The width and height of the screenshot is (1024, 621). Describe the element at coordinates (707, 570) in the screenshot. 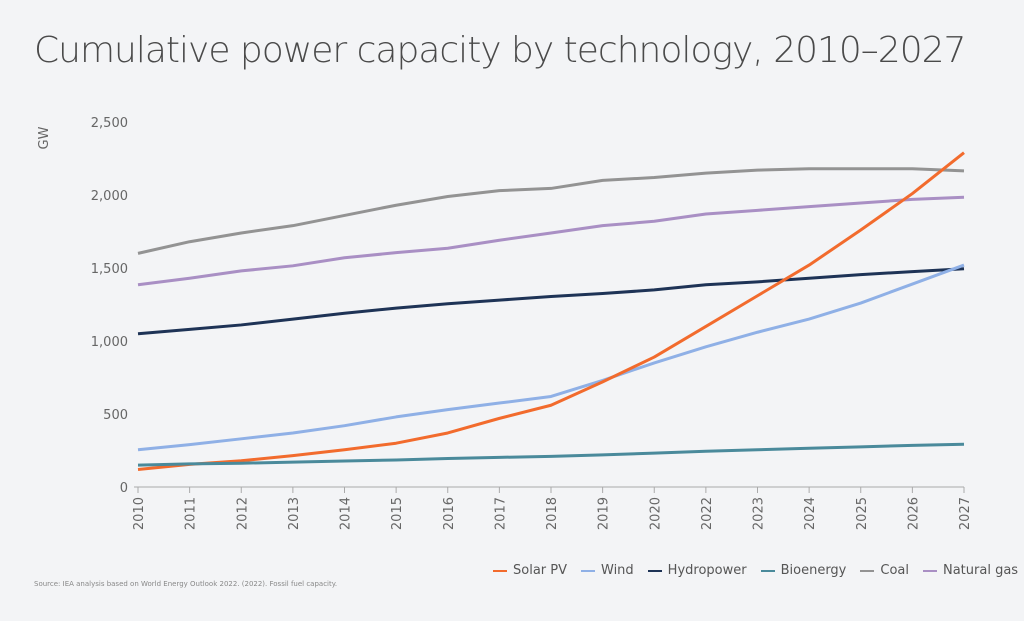

I see `legend-label: Hydropower` at that location.